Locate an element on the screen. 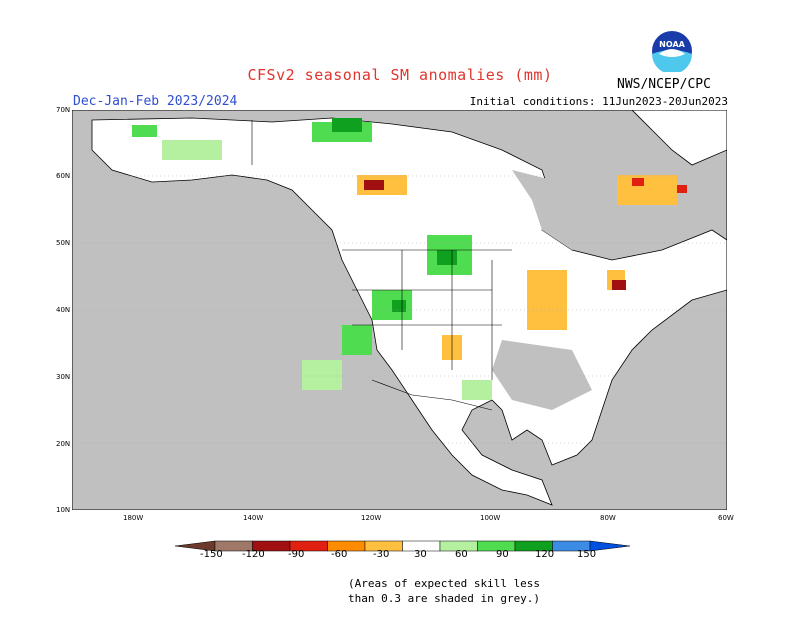  noaa-logo-icon: NOAA is located at coordinates (672, 51).